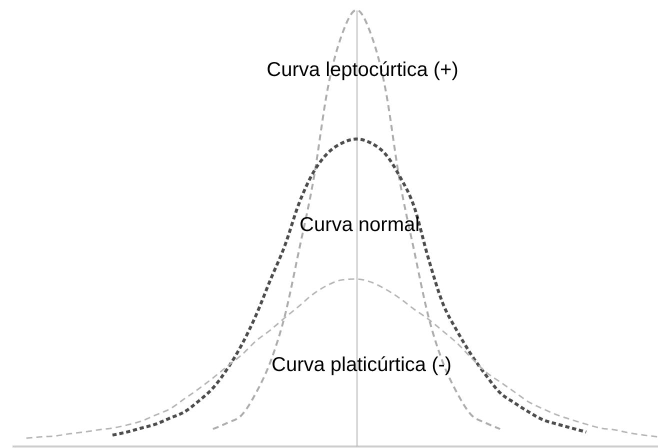 This screenshot has width=658, height=448. Describe the element at coordinates (360, 225) in the screenshot. I see `annotation: Curva normal` at that location.